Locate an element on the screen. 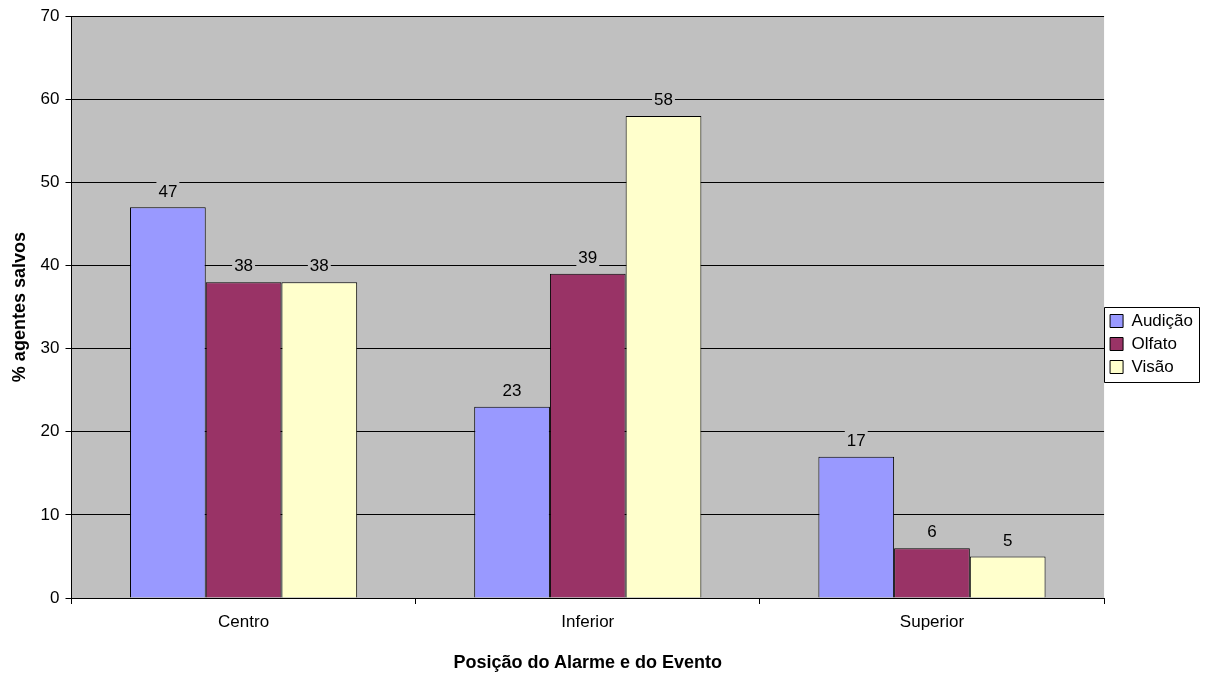  data-label: 58 is located at coordinates (663, 100).